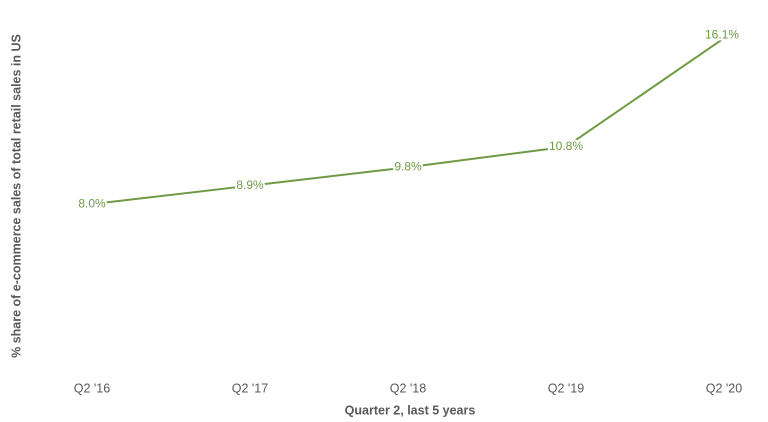 The height and width of the screenshot is (422, 768). What do you see at coordinates (250, 185) in the screenshot?
I see `value-label: 8.9%` at bounding box center [250, 185].